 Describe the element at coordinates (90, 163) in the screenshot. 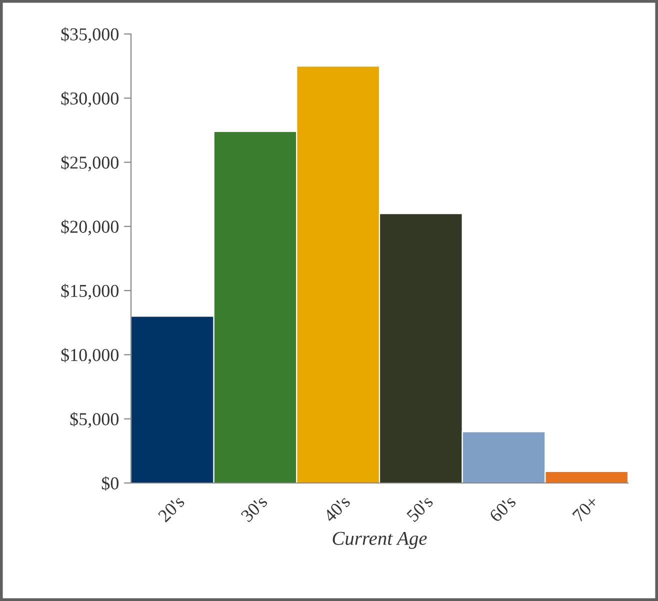

I see `y-tick-label: $25,000` at that location.